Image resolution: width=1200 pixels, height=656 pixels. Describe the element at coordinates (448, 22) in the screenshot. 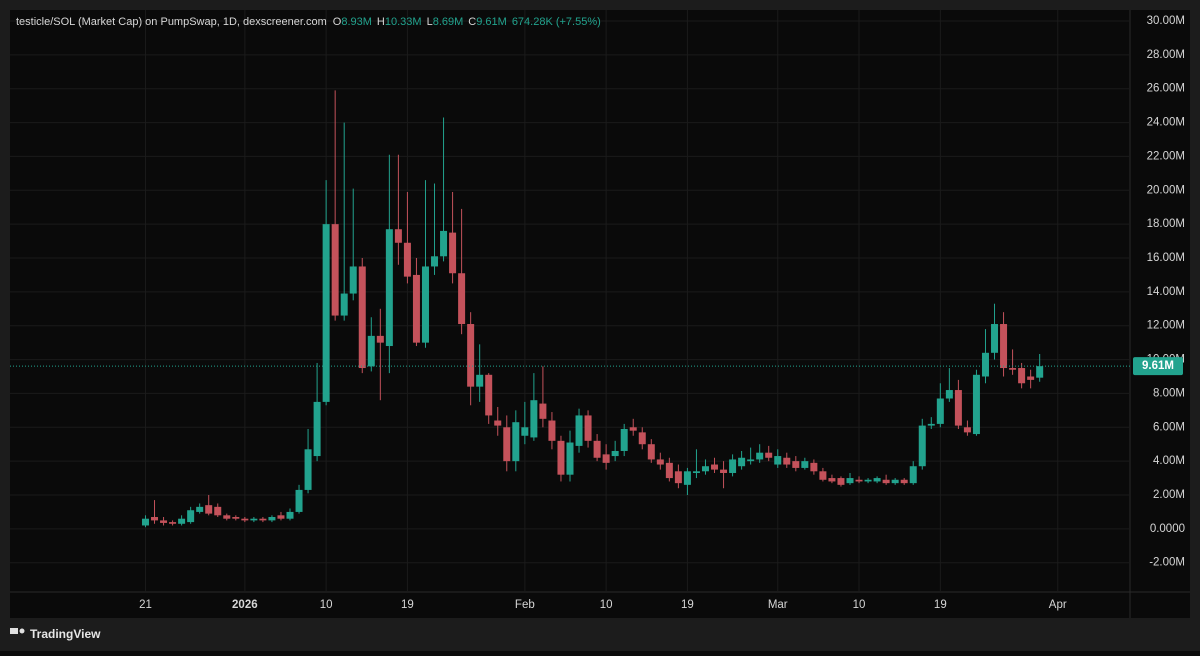

I see `l-val: 8.69M` at that location.